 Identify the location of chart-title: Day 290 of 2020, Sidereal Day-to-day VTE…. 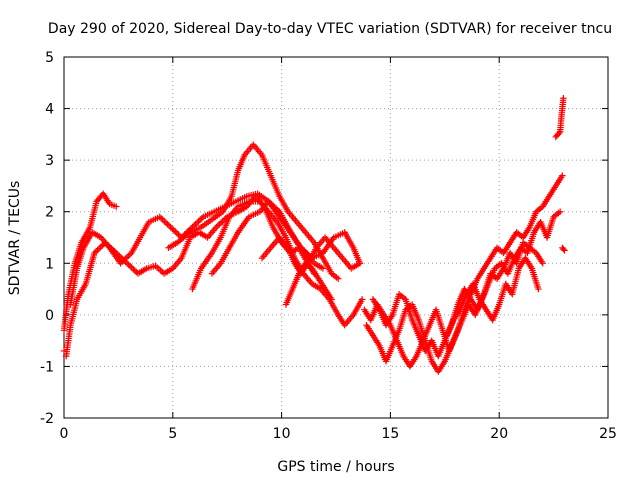
(330, 29).